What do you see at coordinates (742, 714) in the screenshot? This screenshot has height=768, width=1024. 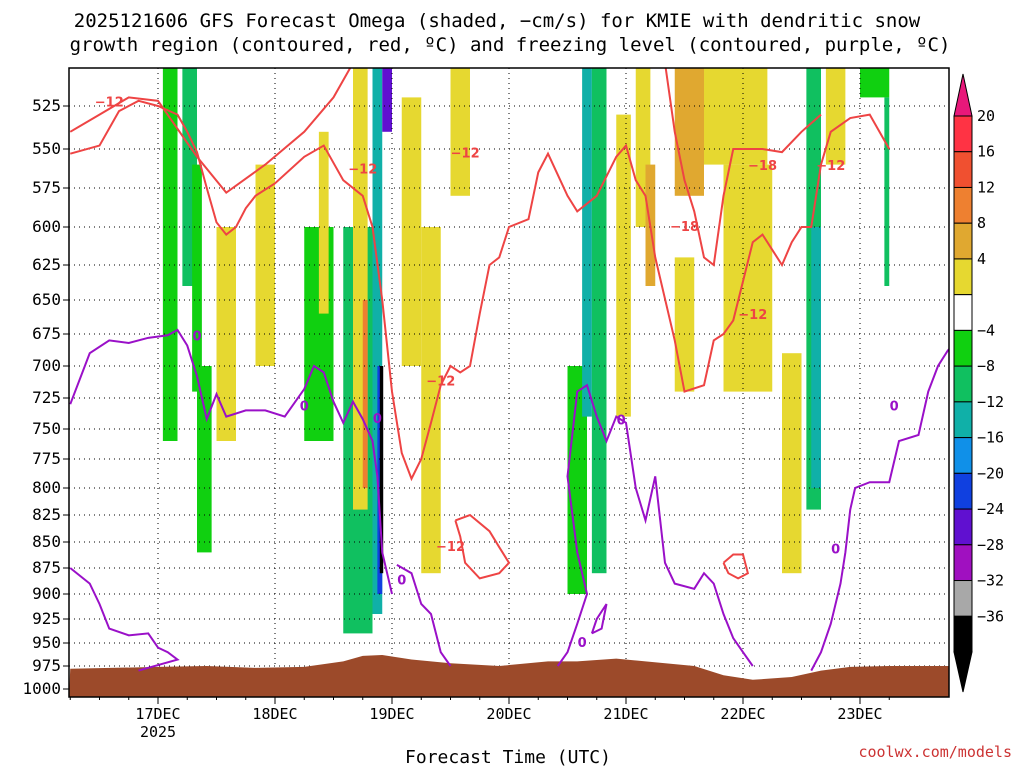 I see `x-tick-label-22DEC: 22DEC` at bounding box center [742, 714].